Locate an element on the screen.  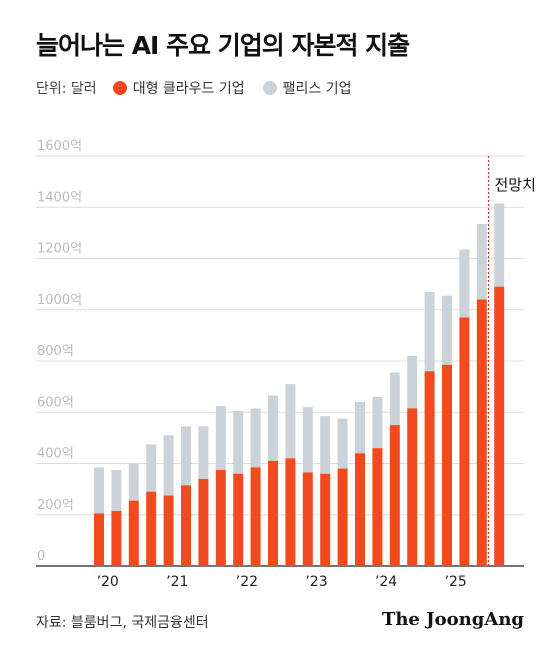
brand-logo: The JoongAng is located at coordinates (453, 619).